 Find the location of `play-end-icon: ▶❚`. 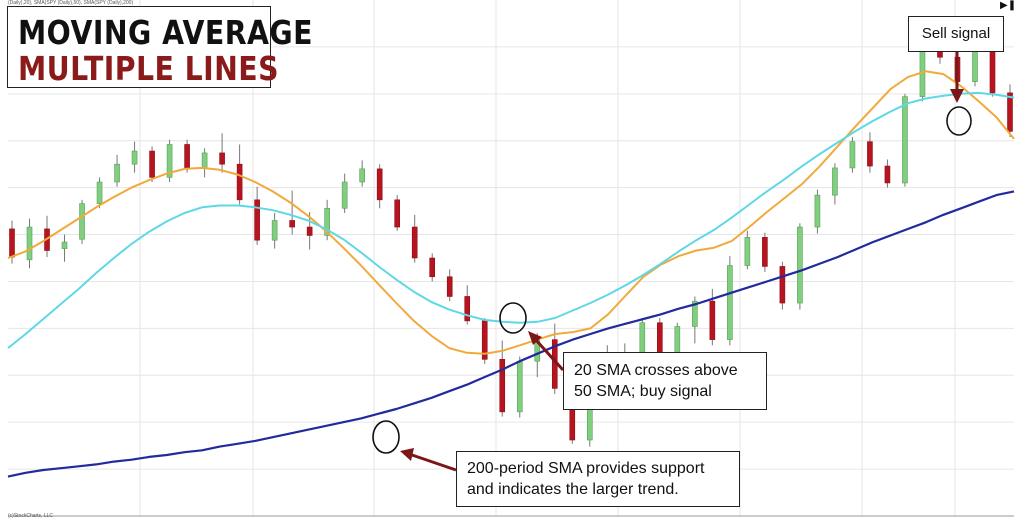

play-end-icon: ▶❚ is located at coordinates (1008, 5).